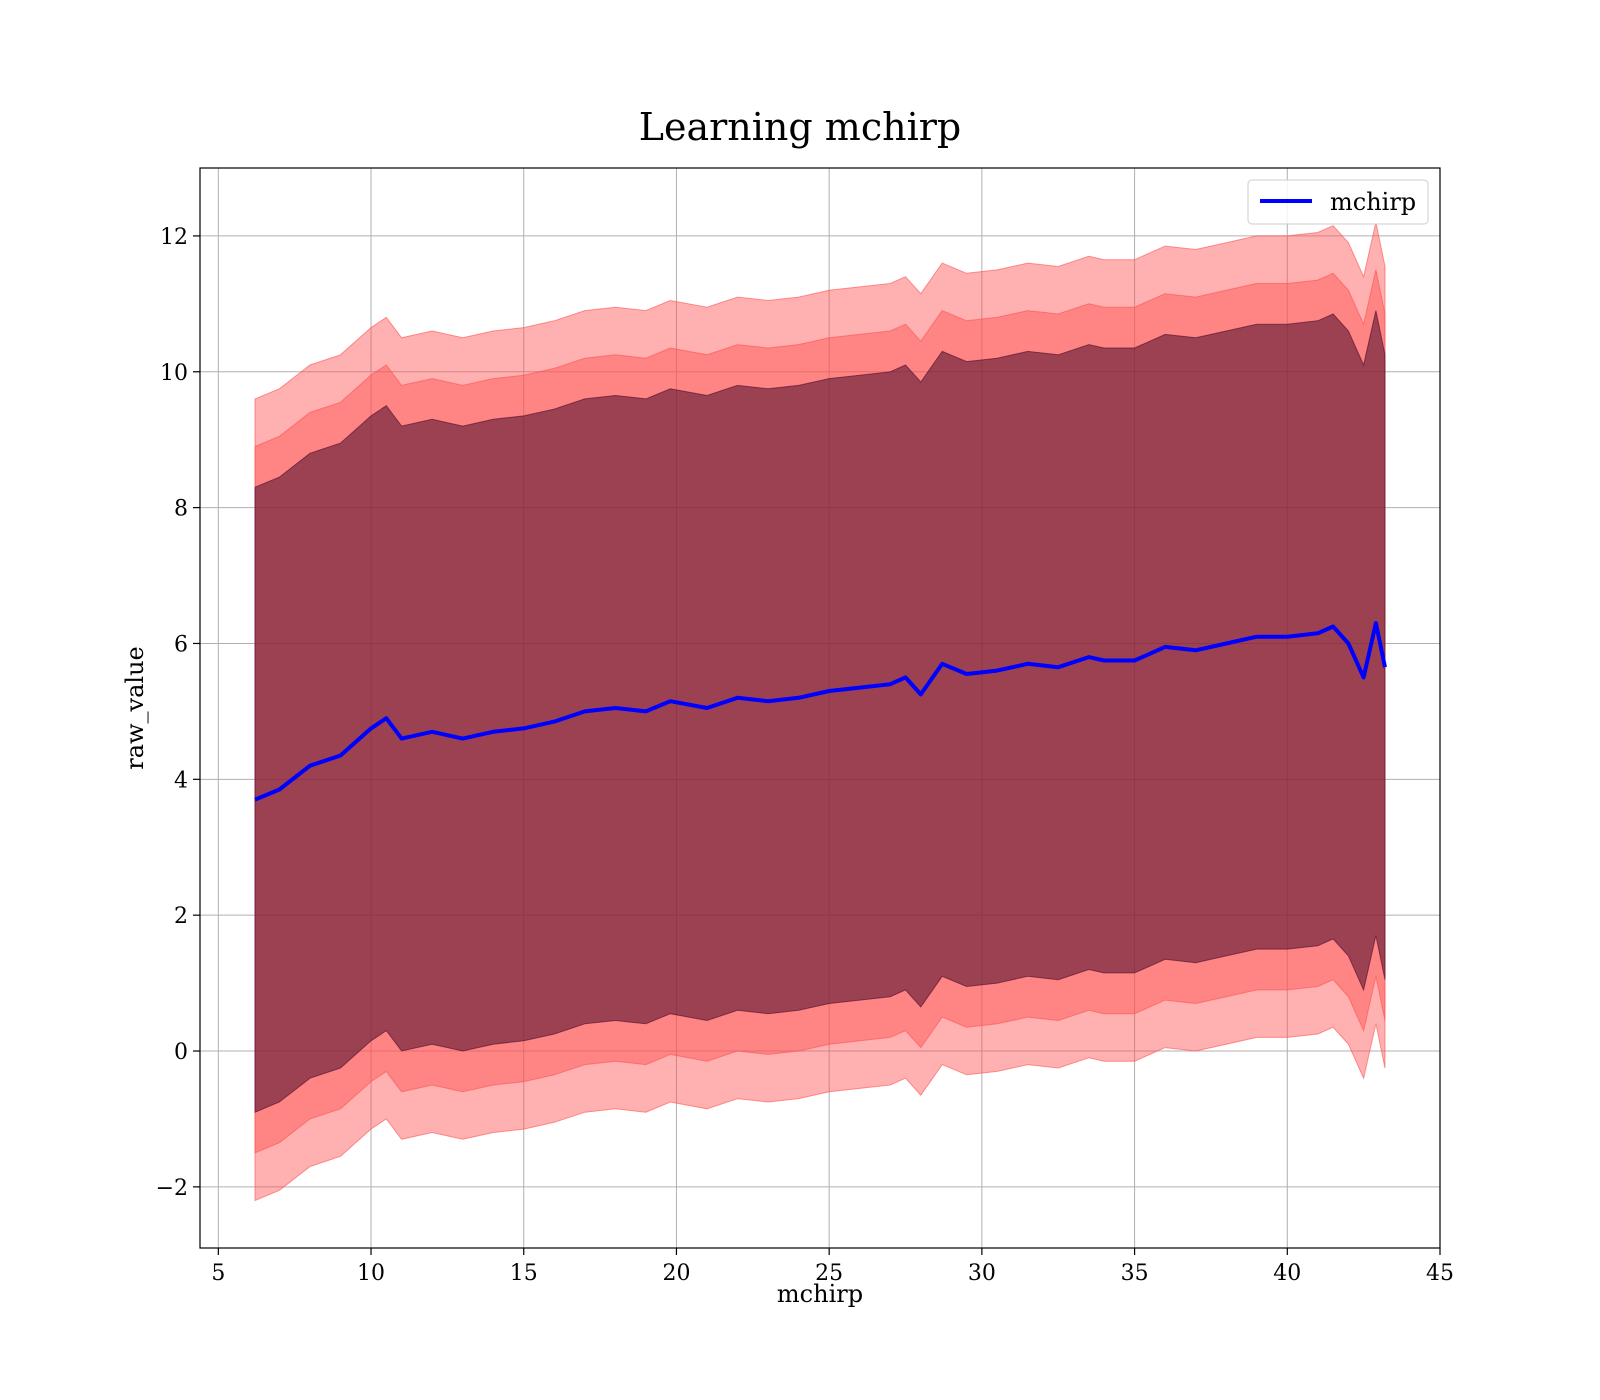 This screenshot has height=1400, width=1600. I want to click on x-axis-label: mchirp, so click(820, 1294).